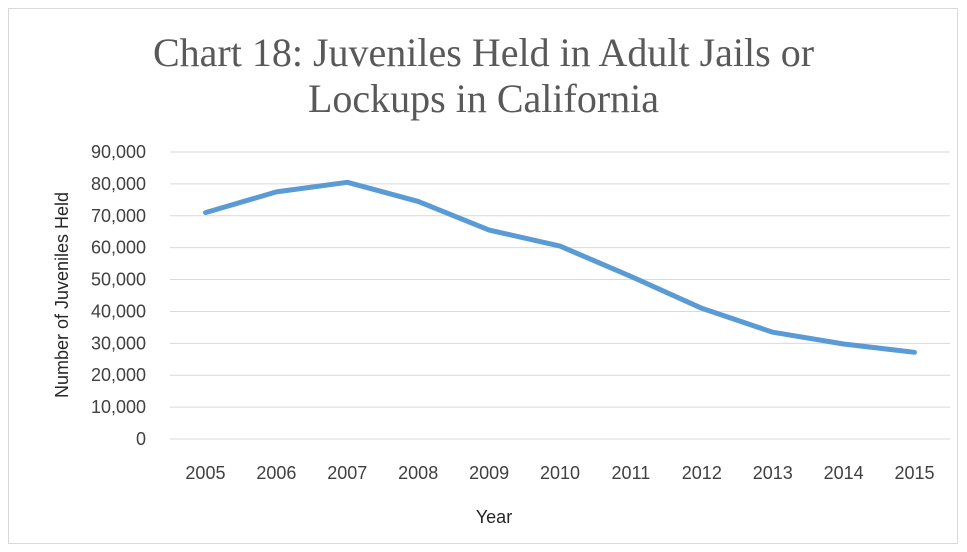  Describe the element at coordinates (118, 248) in the screenshot. I see `y-tick-label: 60,000` at that location.